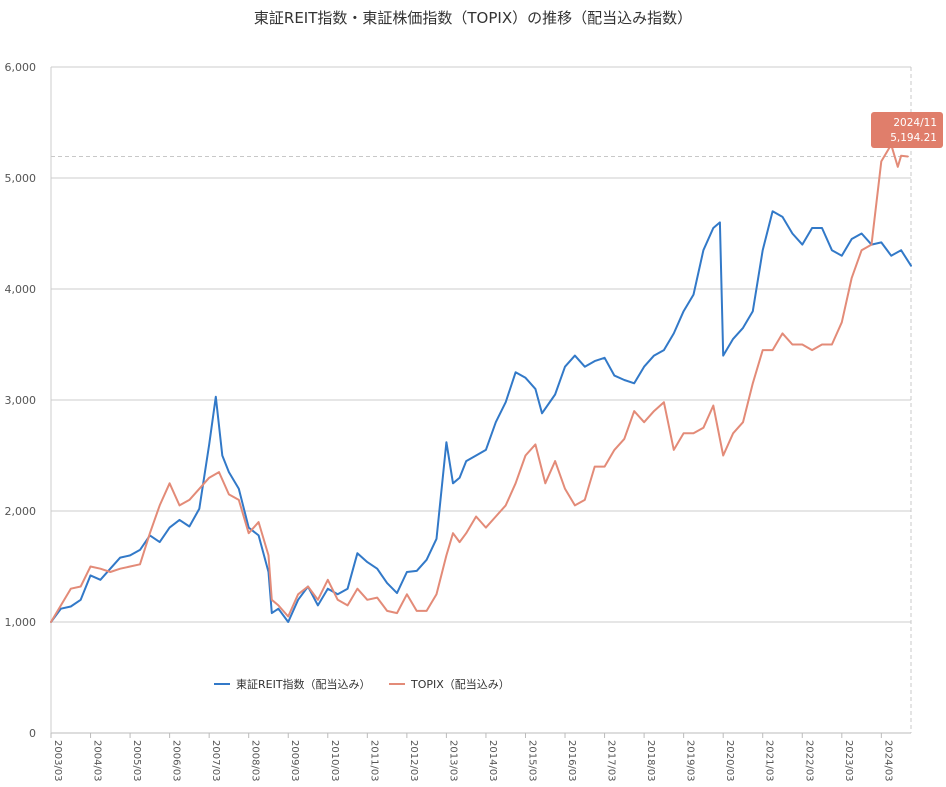 This screenshot has height=787, width=946. What do you see at coordinates (531, 761) in the screenshot?
I see `x-tick-label: 2015/03` at bounding box center [531, 761].